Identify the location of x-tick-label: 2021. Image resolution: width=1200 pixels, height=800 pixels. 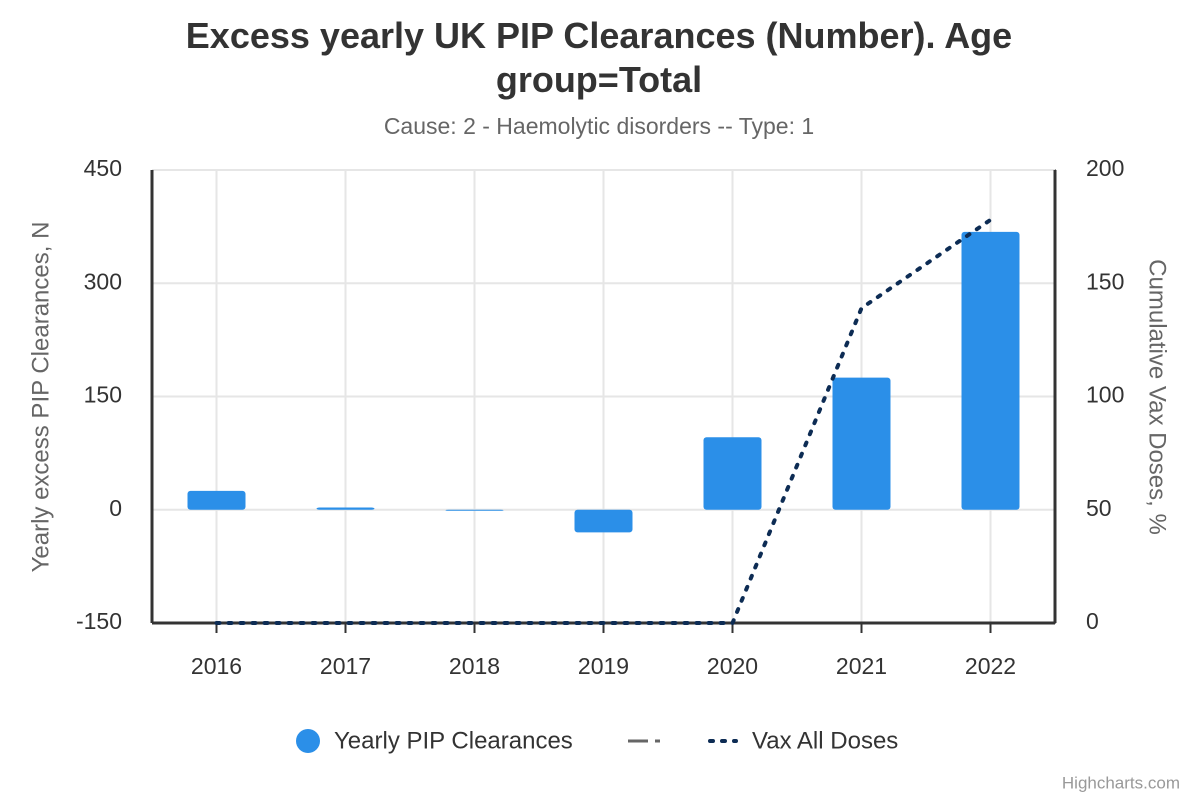
(861, 666).